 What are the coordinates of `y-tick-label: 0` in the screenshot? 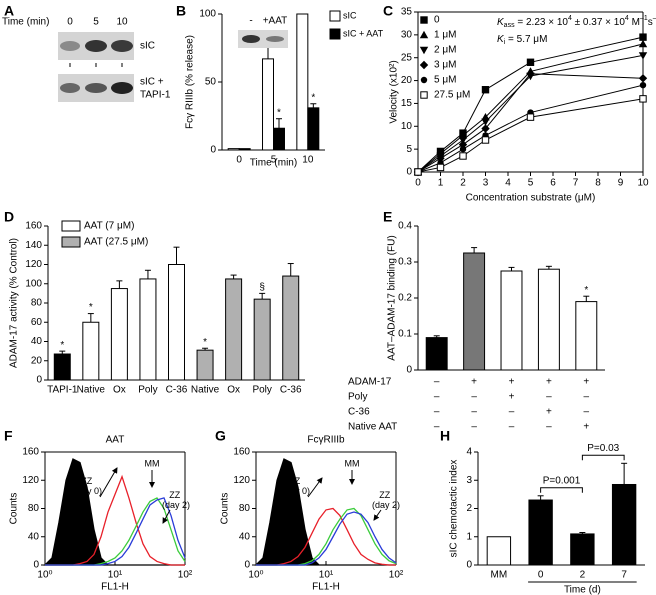 It's located at (39, 380).